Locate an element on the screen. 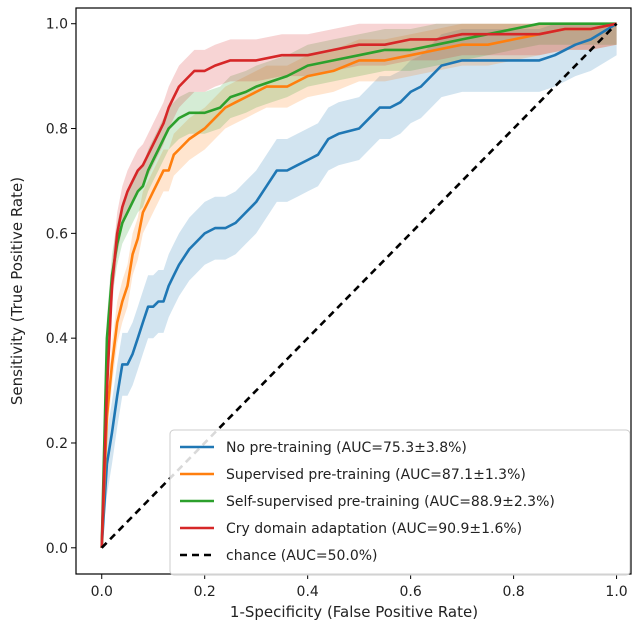  y-tick-label: 1.0 is located at coordinates (57, 25).